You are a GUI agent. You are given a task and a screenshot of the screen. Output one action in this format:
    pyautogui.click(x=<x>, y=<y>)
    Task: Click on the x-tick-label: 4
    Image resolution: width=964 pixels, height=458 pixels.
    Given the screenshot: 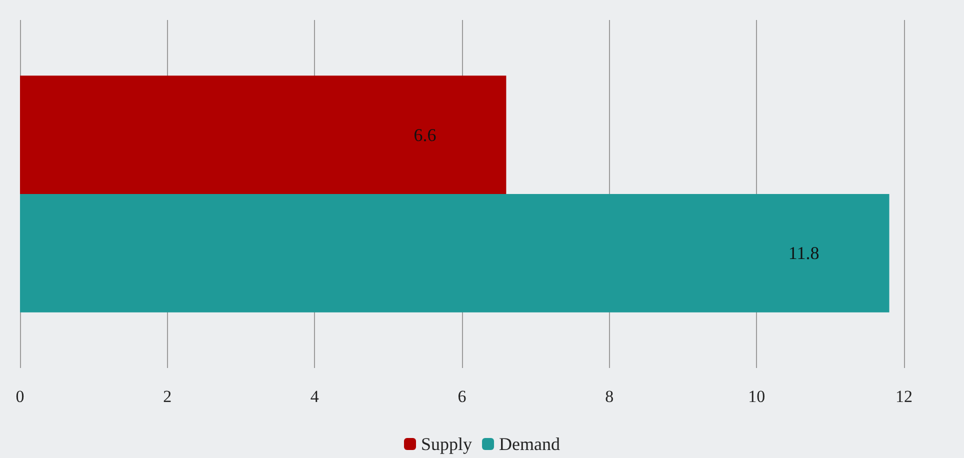 What is the action you would take?
    pyautogui.click(x=315, y=396)
    